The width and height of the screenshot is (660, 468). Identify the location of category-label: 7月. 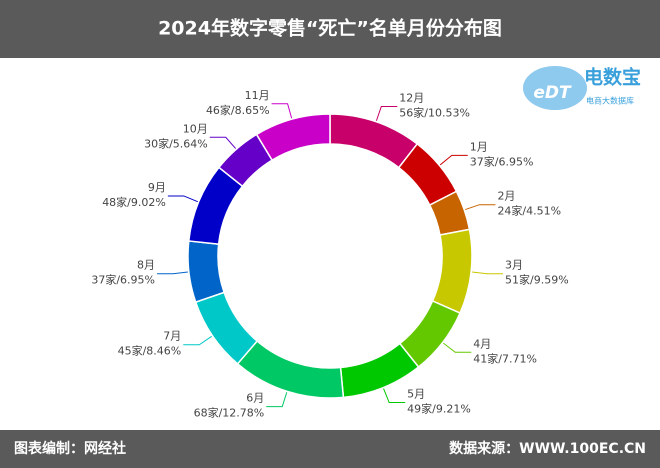
(172, 336).